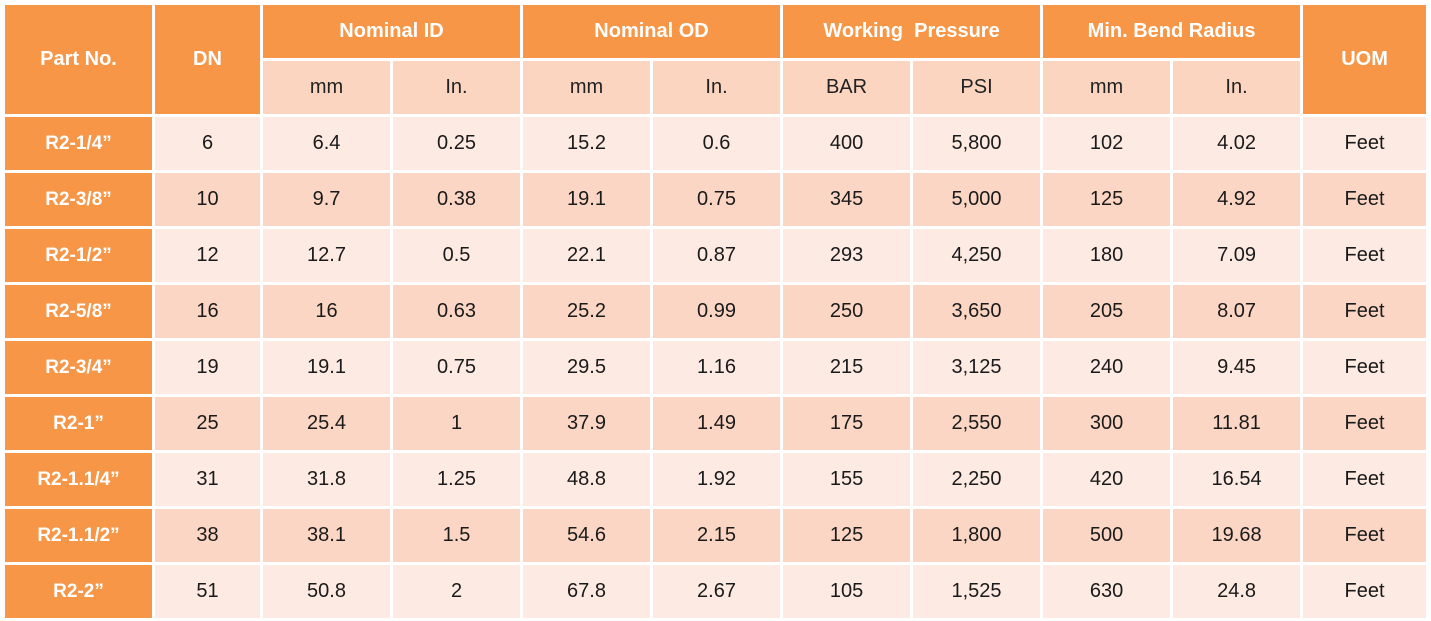 This screenshot has height=621, width=1431. Describe the element at coordinates (587, 591) in the screenshot. I see `od-mm-cell: 67.8` at that location.